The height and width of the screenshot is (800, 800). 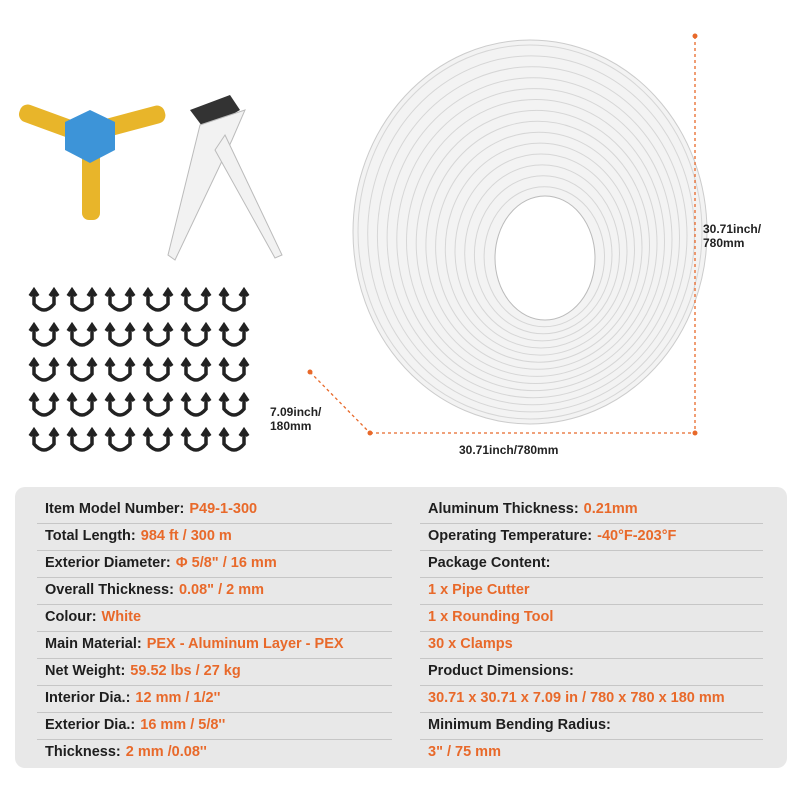 I want to click on spec-row: Operating Temperature: -40°F-203°F, so click(x=591, y=537).